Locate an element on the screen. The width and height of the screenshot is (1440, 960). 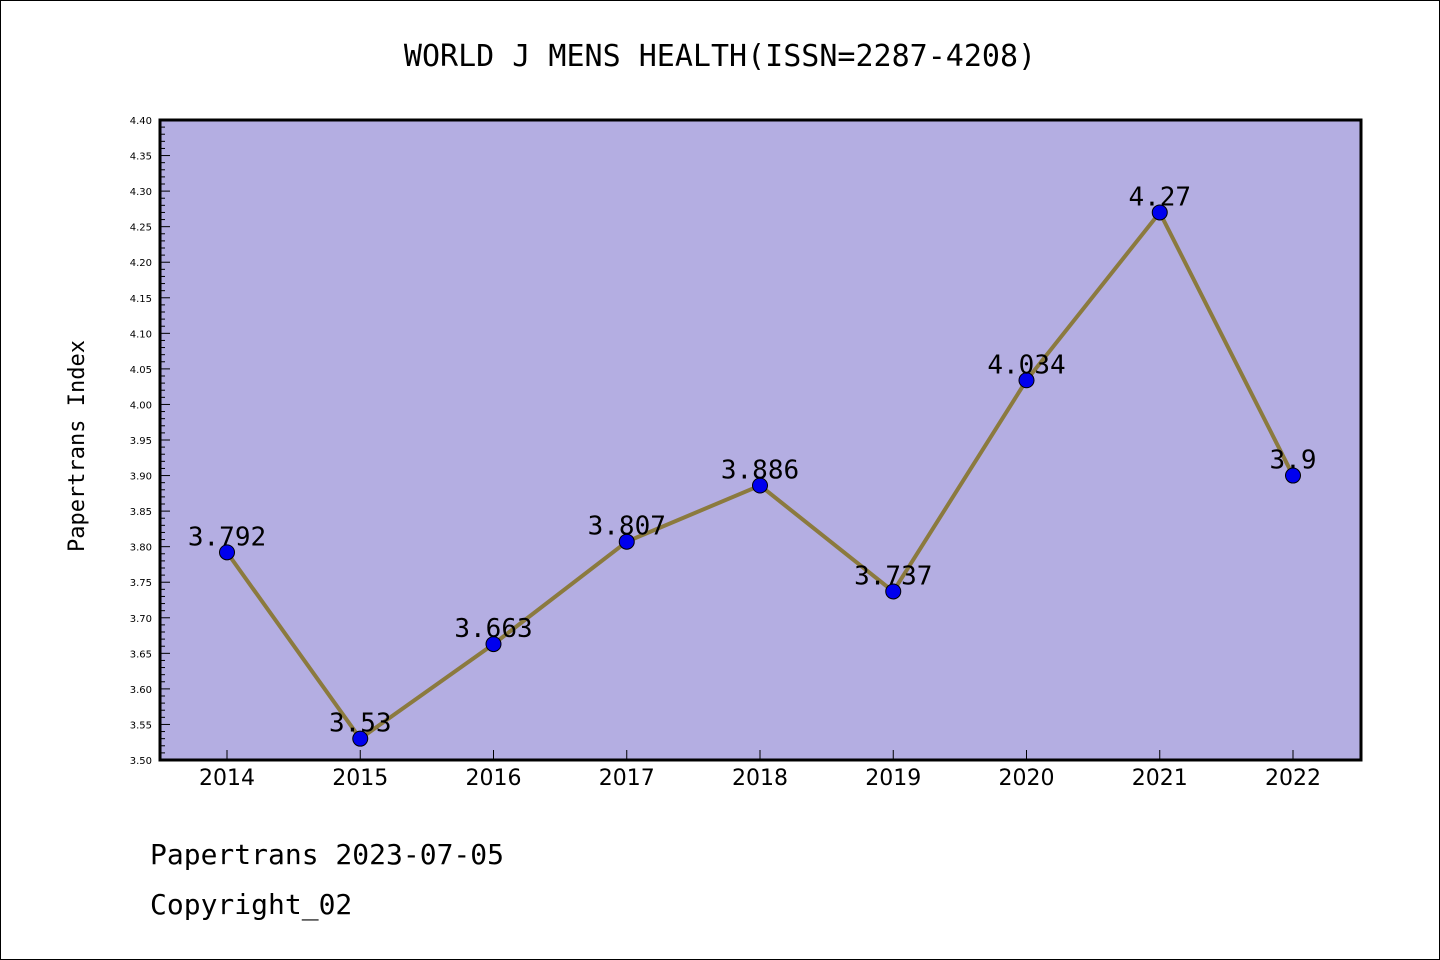
x-tick-label: 2020 is located at coordinates (1027, 778).